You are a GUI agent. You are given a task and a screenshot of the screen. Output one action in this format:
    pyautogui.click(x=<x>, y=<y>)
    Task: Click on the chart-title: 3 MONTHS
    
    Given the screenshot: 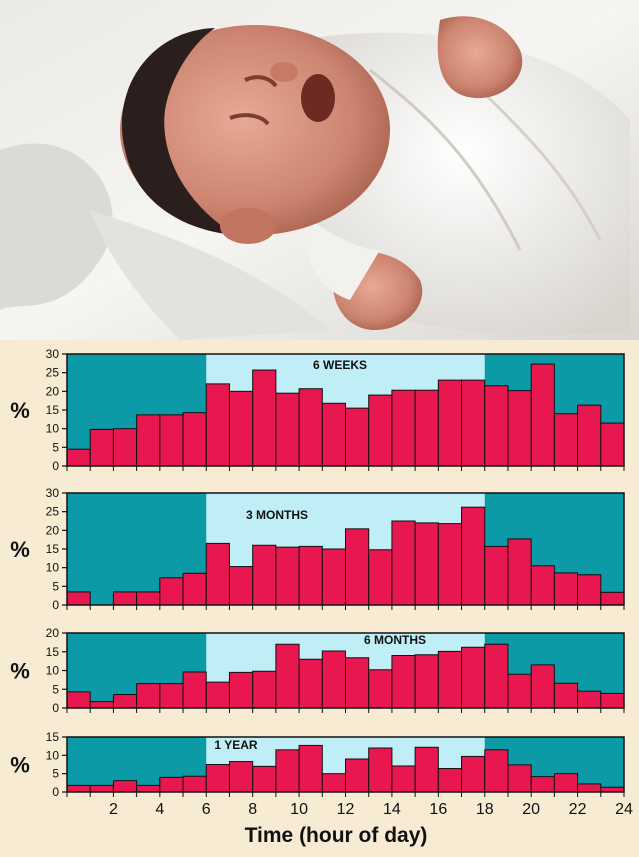 What is the action you would take?
    pyautogui.click(x=277, y=515)
    